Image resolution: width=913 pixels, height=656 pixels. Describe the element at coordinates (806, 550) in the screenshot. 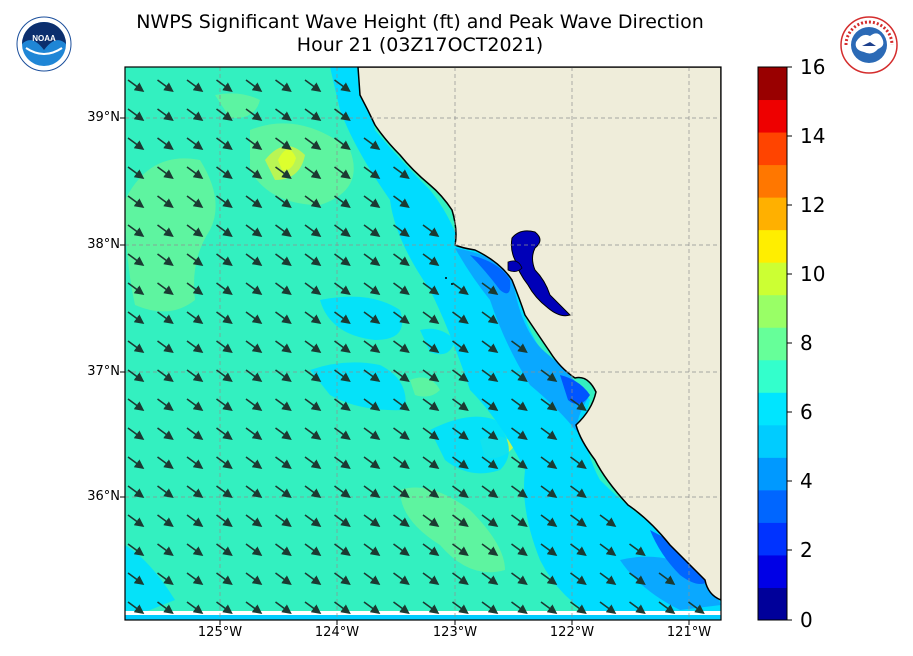

I see `colorbar-label-2: 2` at that location.